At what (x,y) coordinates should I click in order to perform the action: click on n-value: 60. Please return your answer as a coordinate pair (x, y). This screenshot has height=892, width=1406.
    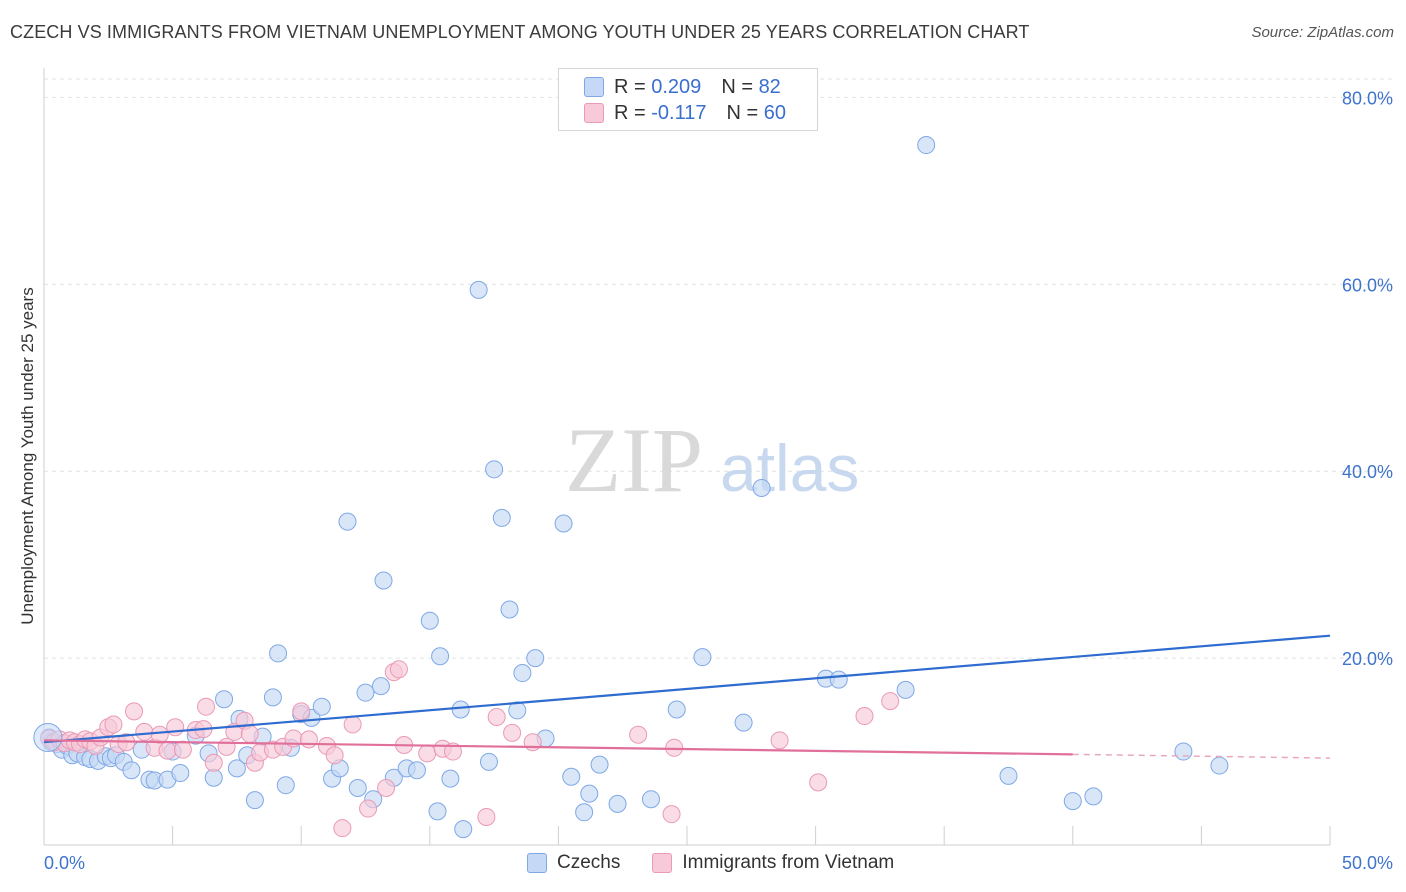
    Looking at the image, I should click on (774, 112).